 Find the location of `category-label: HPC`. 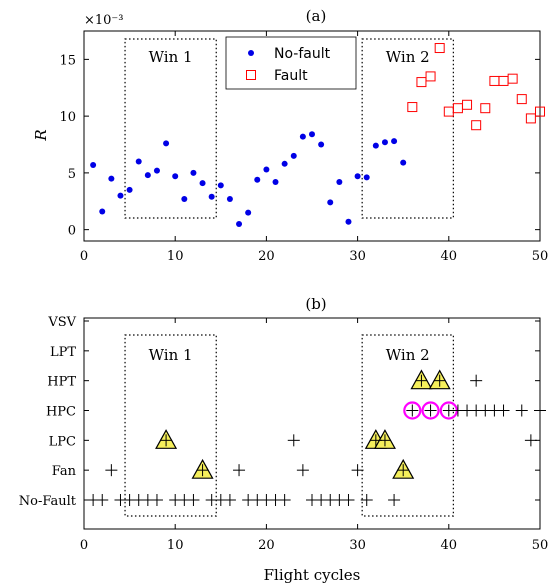

category-label: HPC is located at coordinates (61, 412).